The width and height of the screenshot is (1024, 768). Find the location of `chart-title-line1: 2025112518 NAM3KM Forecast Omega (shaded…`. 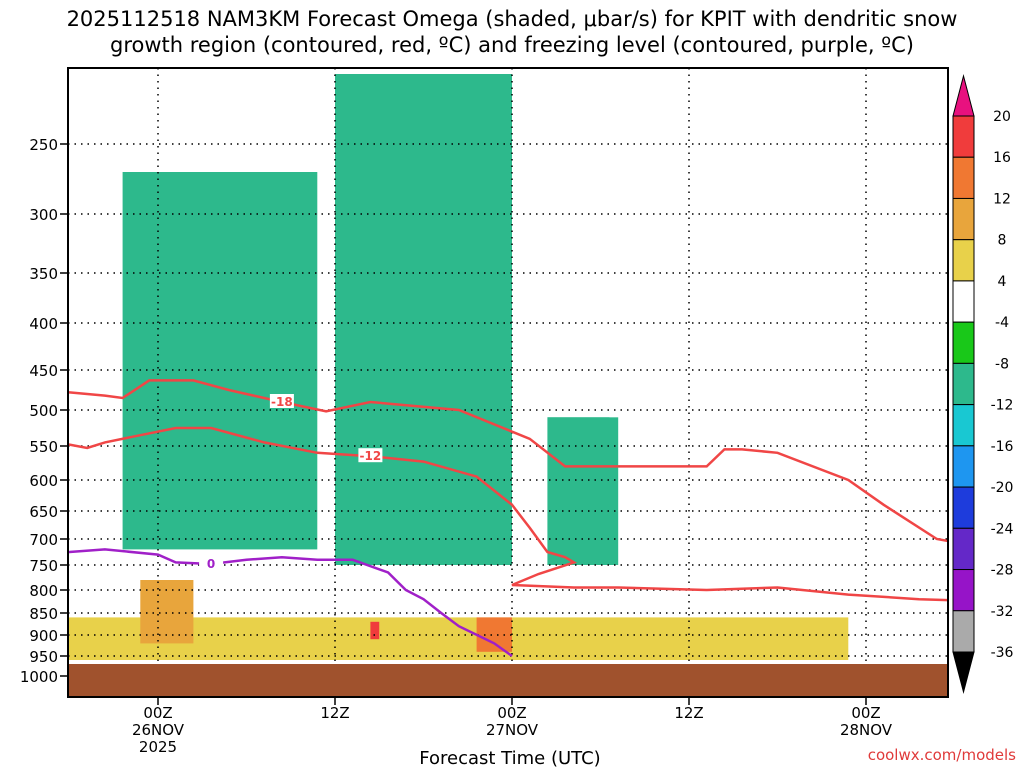

chart-title-line1: 2025112518 NAM3KM Forecast Omega (shaded… is located at coordinates (512, 19).